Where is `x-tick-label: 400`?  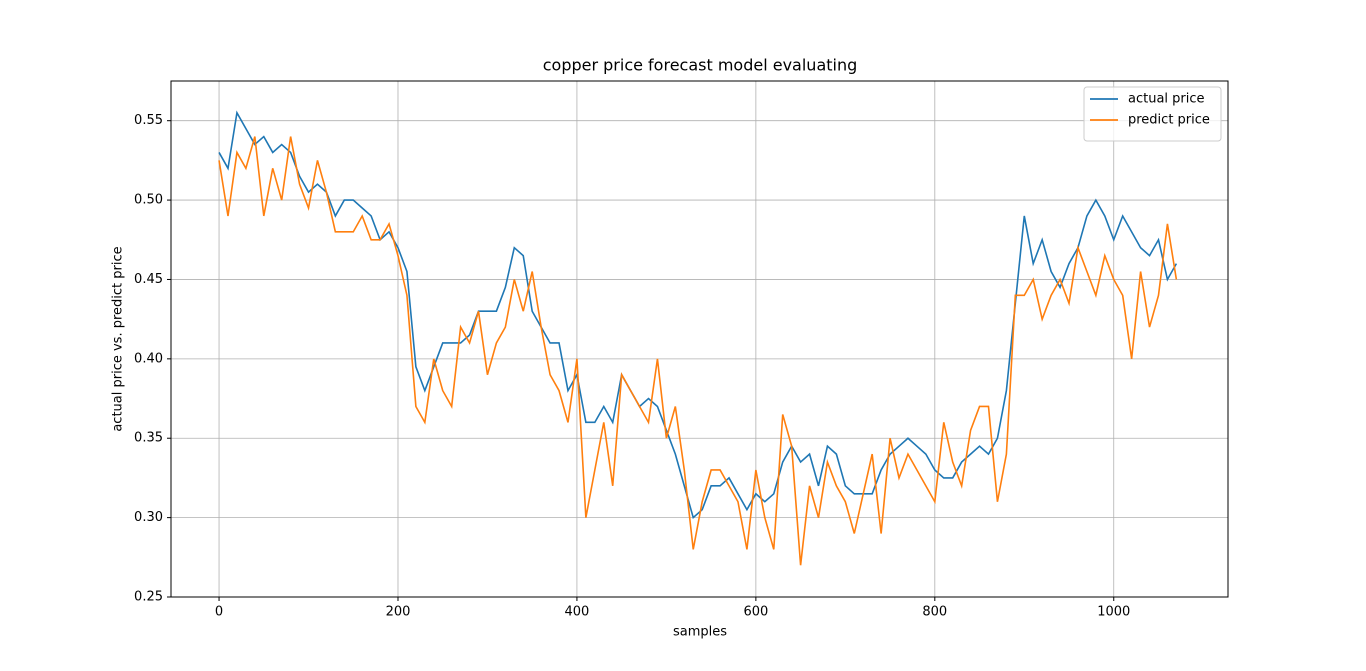 x-tick-label: 400 is located at coordinates (577, 612).